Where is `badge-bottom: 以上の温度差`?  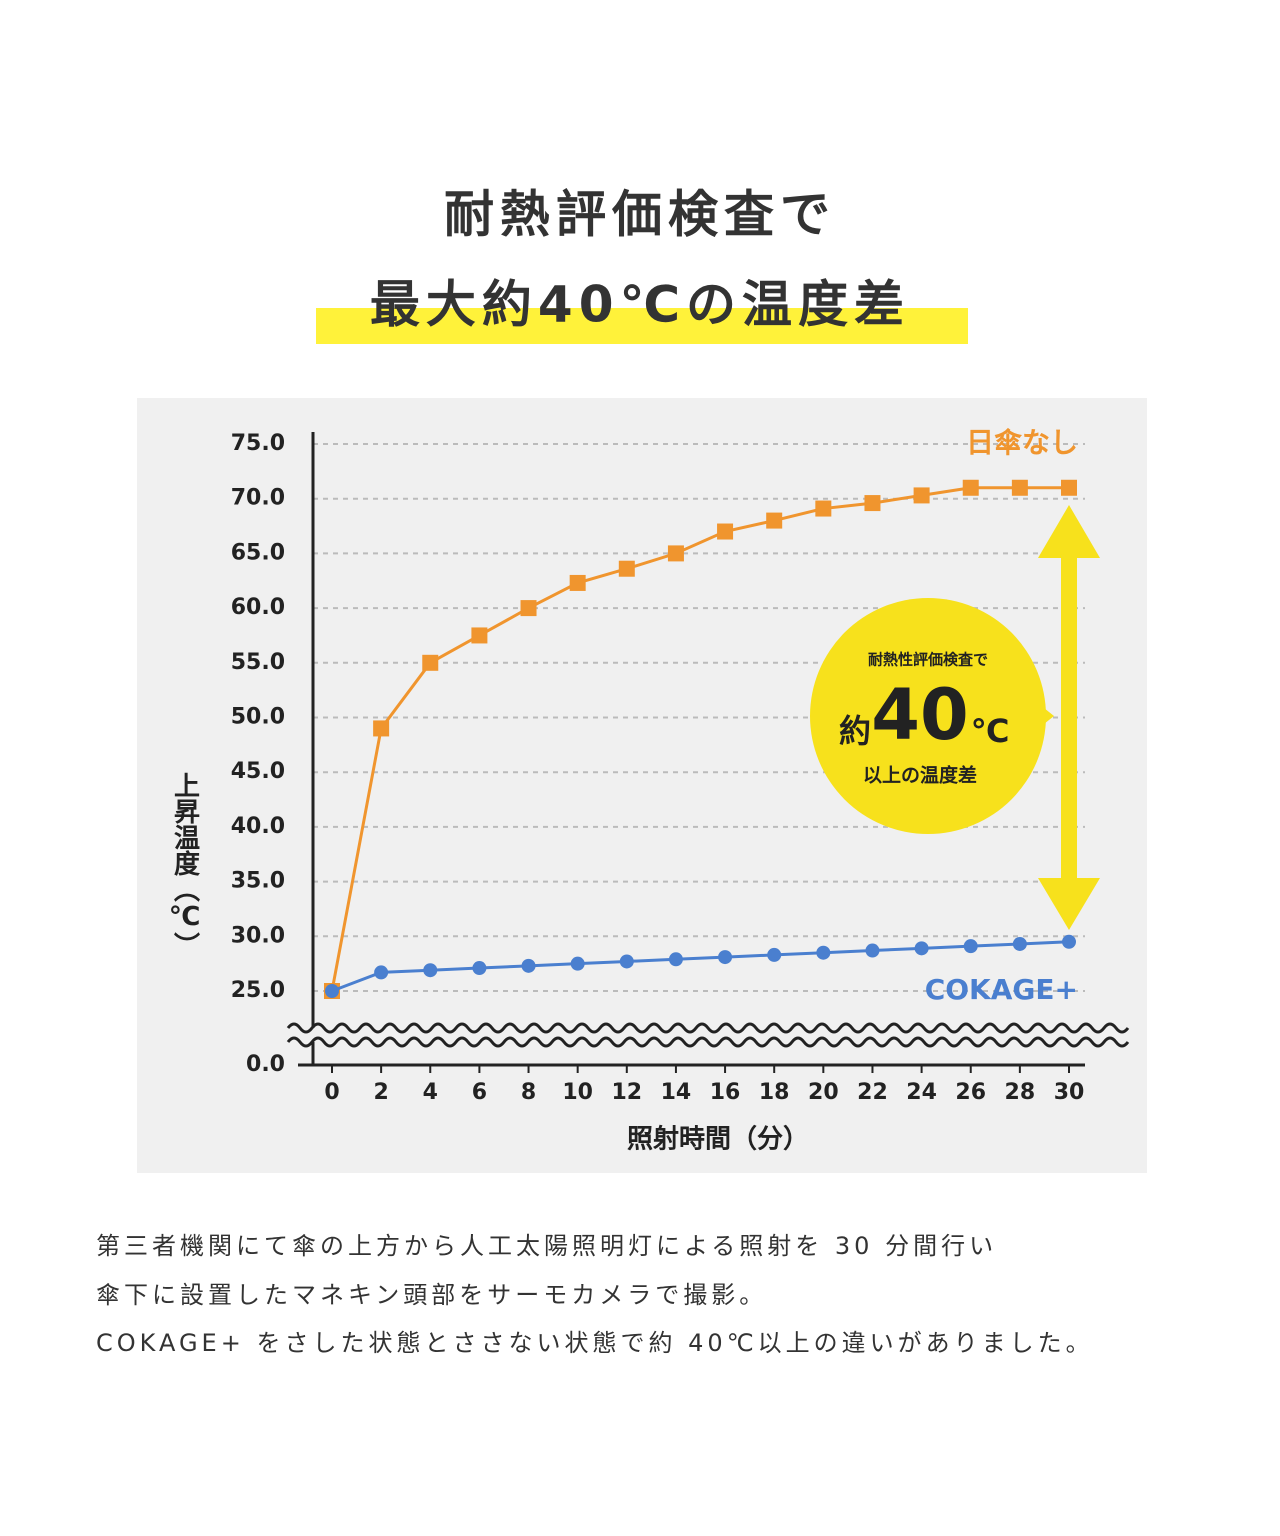
badge-bottom: 以上の温度差 is located at coordinates (920, 775).